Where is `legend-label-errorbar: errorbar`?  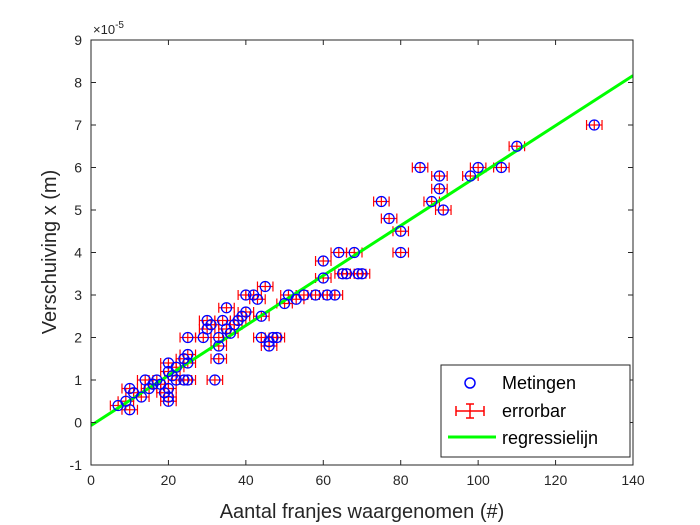 legend-label-errorbar: errorbar is located at coordinates (534, 411).